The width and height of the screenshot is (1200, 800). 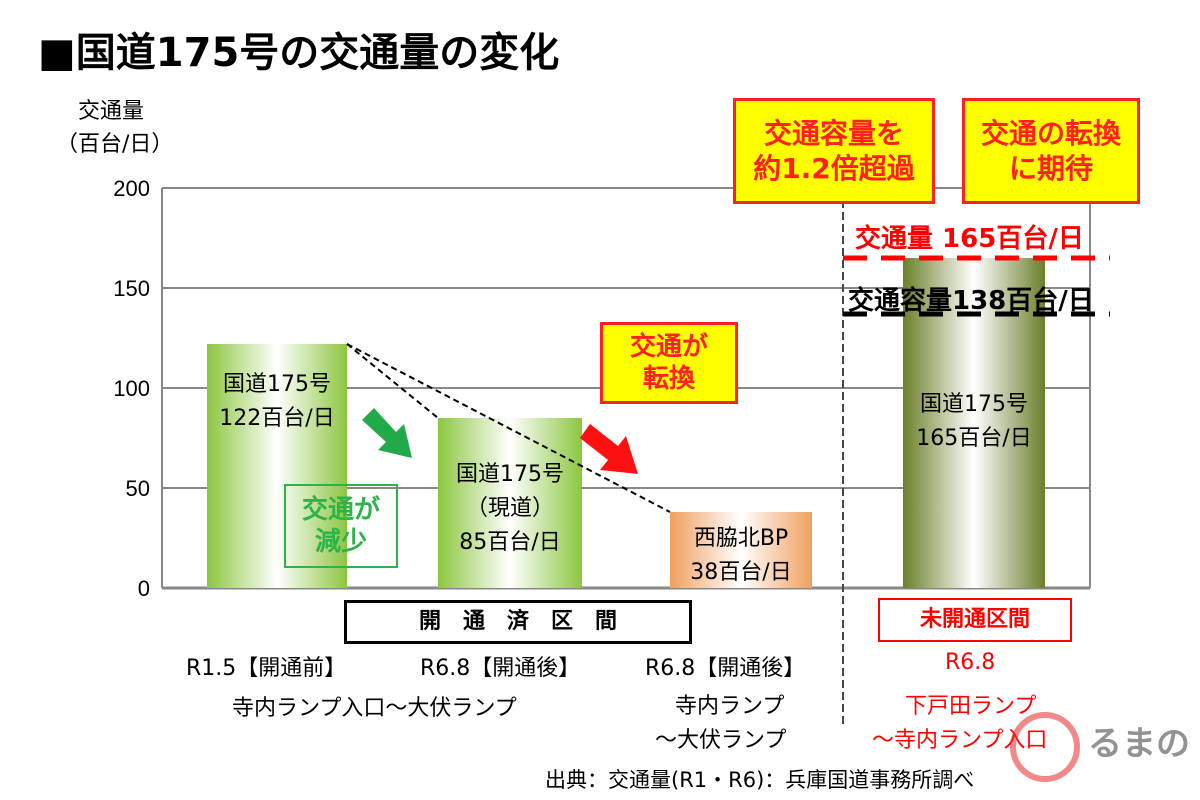 I want to click on bar-label: 122百台/日, so click(x=276, y=418).